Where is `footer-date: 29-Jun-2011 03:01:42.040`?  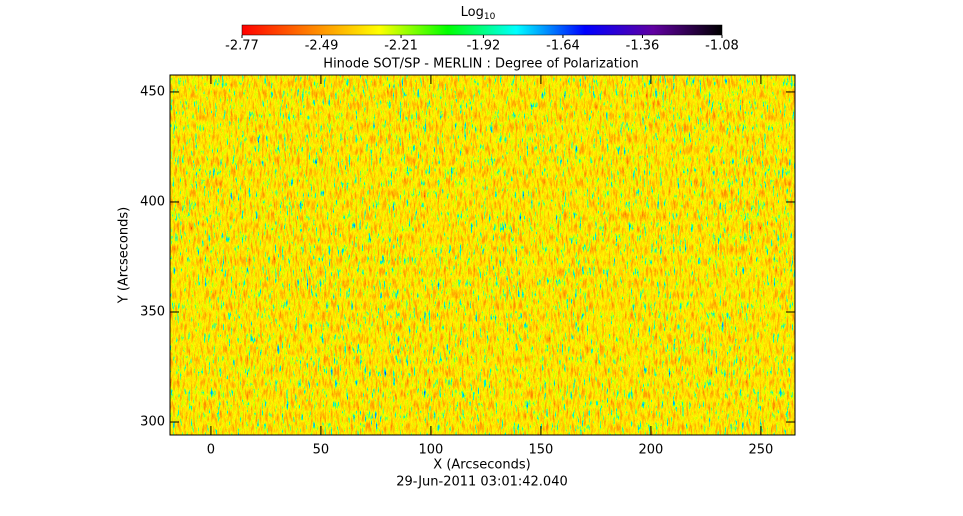 footer-date: 29-Jun-2011 03:01:42.040 is located at coordinates (482, 482).